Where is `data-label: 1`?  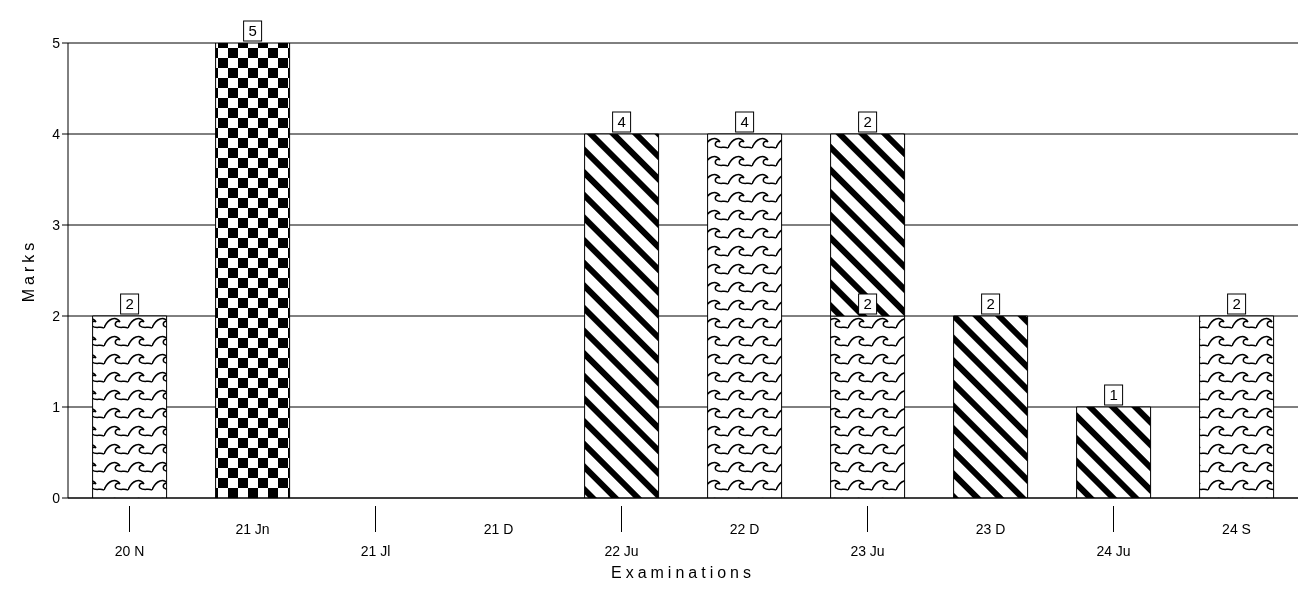
data-label: 1 is located at coordinates (1113, 394).